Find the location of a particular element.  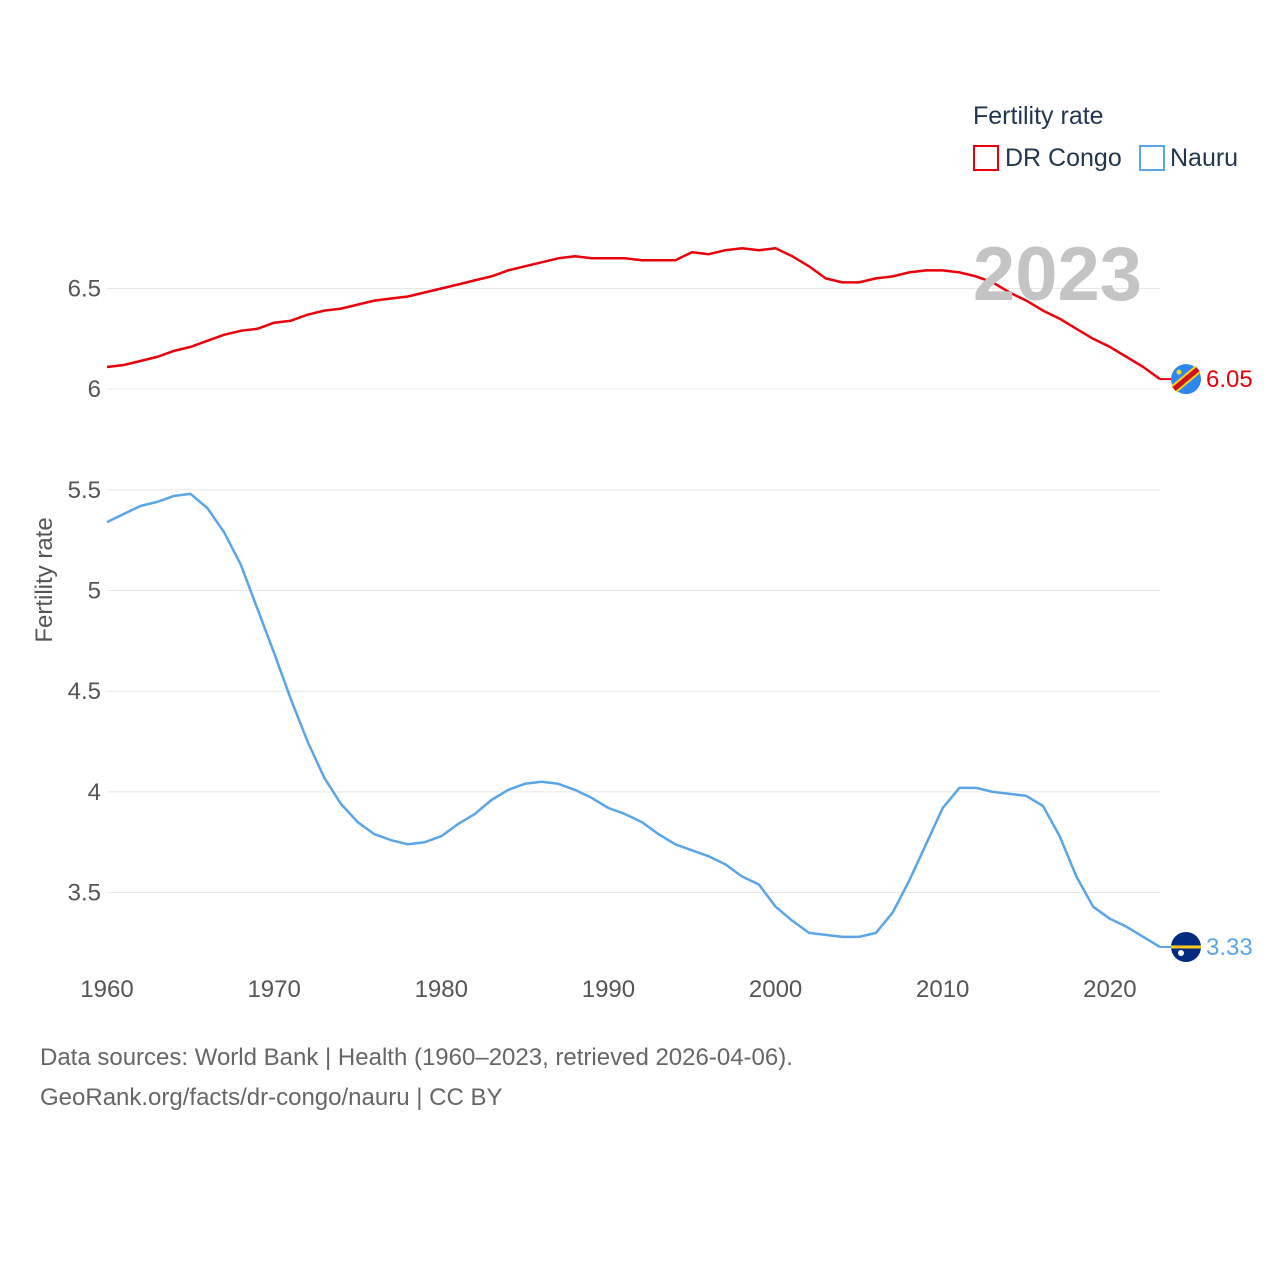

x-axis-ticks: 1960 1970 1980 1990 2000 2010 2020 is located at coordinates (608, 989).